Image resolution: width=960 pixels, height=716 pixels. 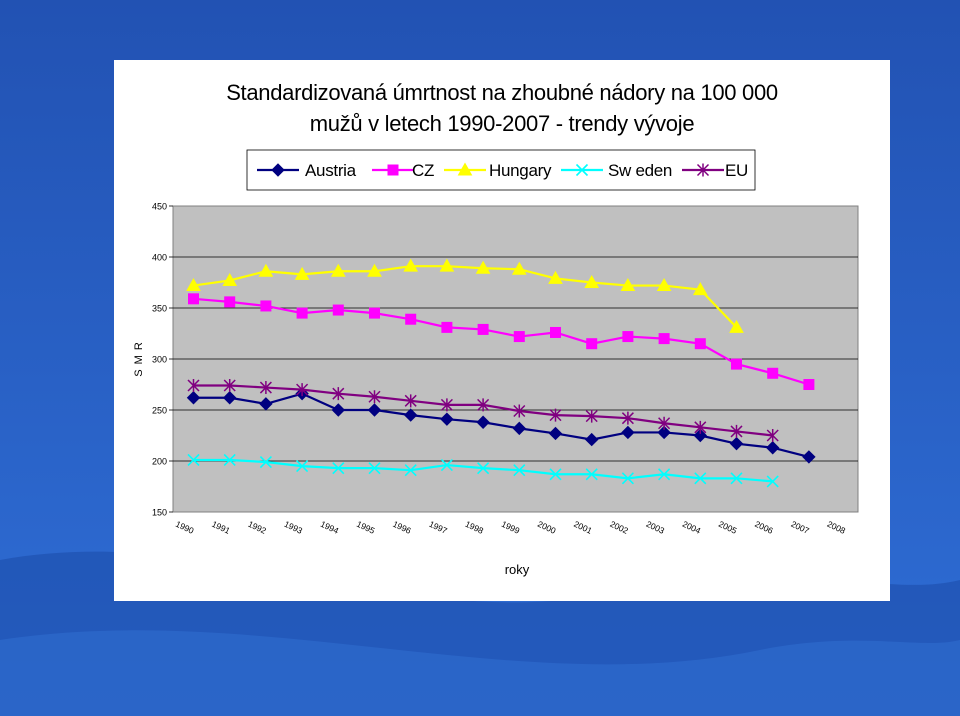 I want to click on legend-item-cz: CZ, so click(x=403, y=170).